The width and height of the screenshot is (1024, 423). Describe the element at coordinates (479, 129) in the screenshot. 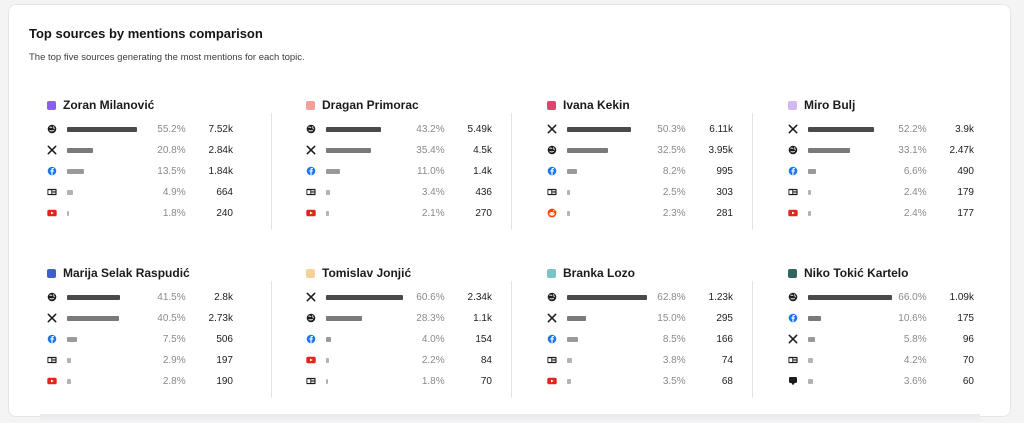

I see `mention-count: 5.49k` at that location.